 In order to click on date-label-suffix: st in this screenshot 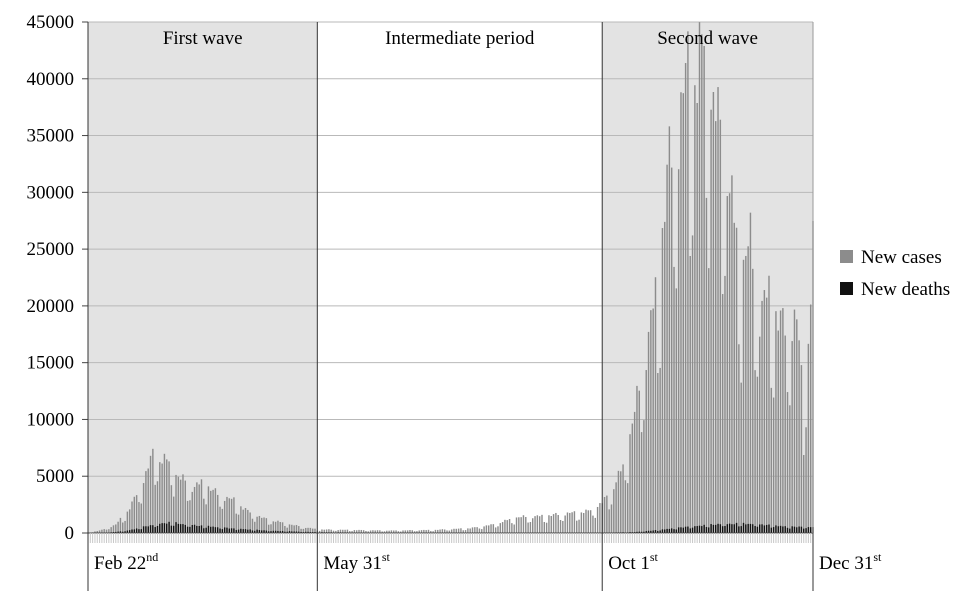, I will do `click(654, 557)`.